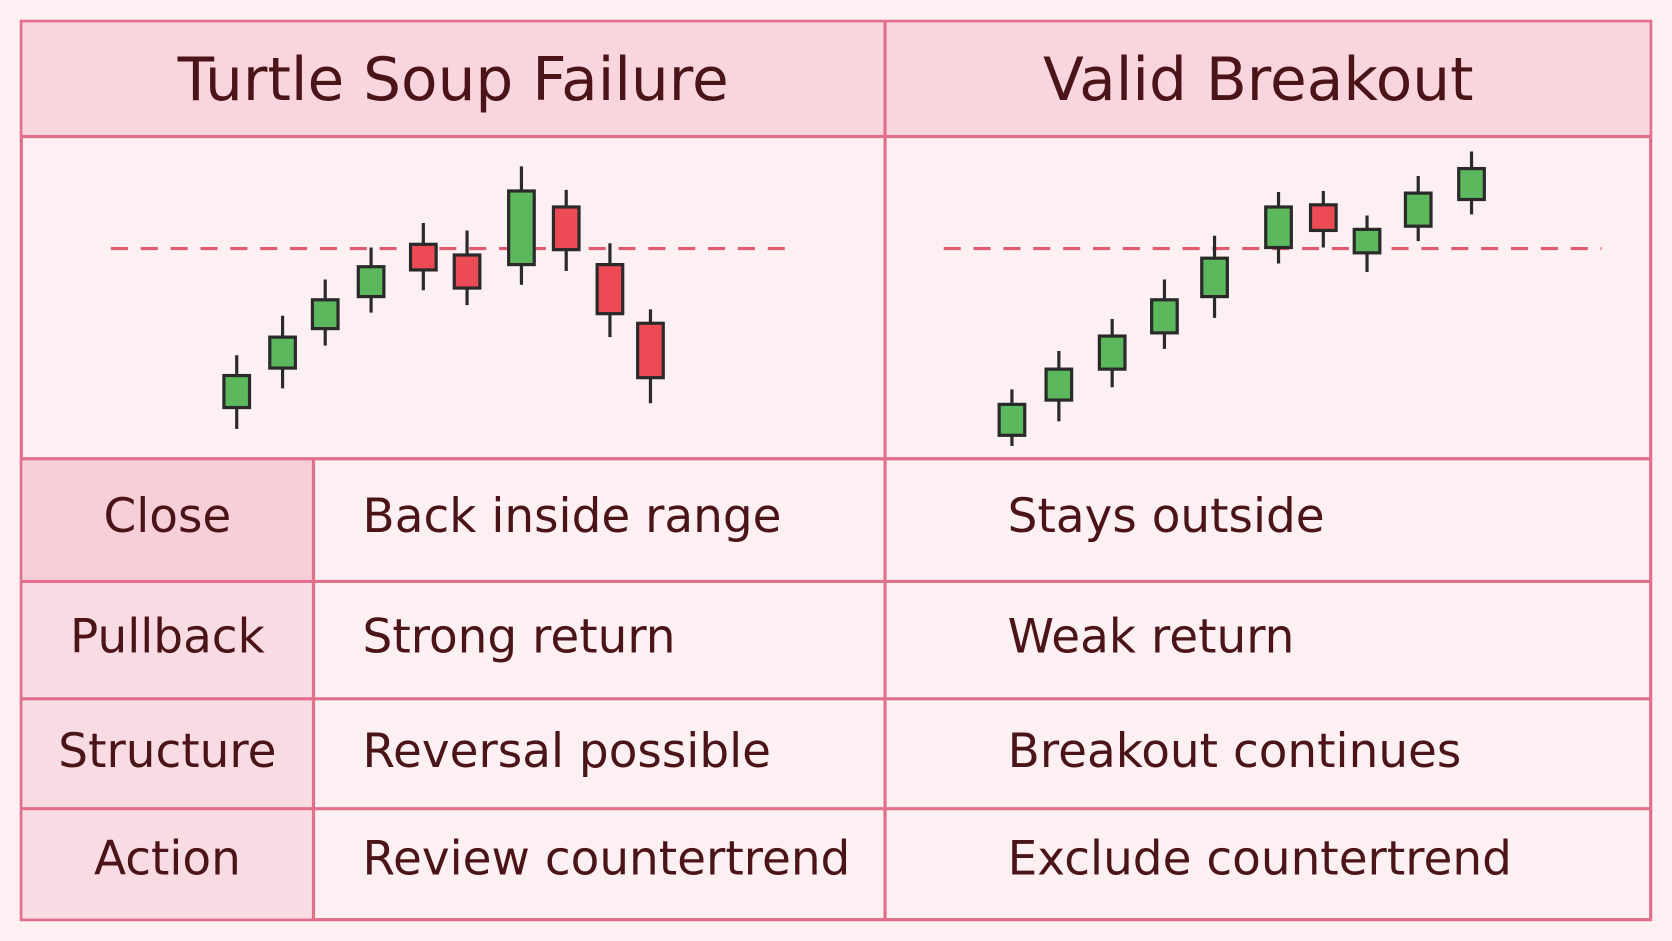  Describe the element at coordinates (836, 79) in the screenshot. I see `header-fill` at that location.